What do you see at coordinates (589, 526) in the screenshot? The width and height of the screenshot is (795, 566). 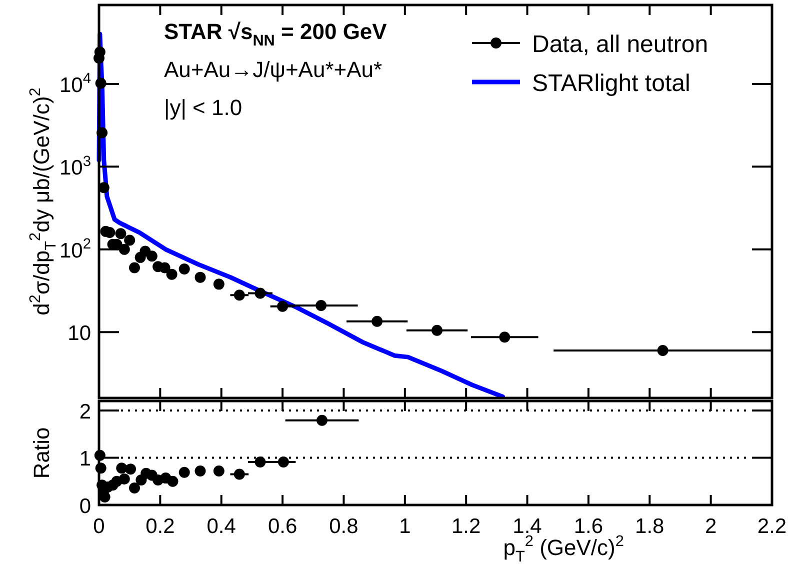 I see `x-tick-label: 1.6` at bounding box center [589, 526].